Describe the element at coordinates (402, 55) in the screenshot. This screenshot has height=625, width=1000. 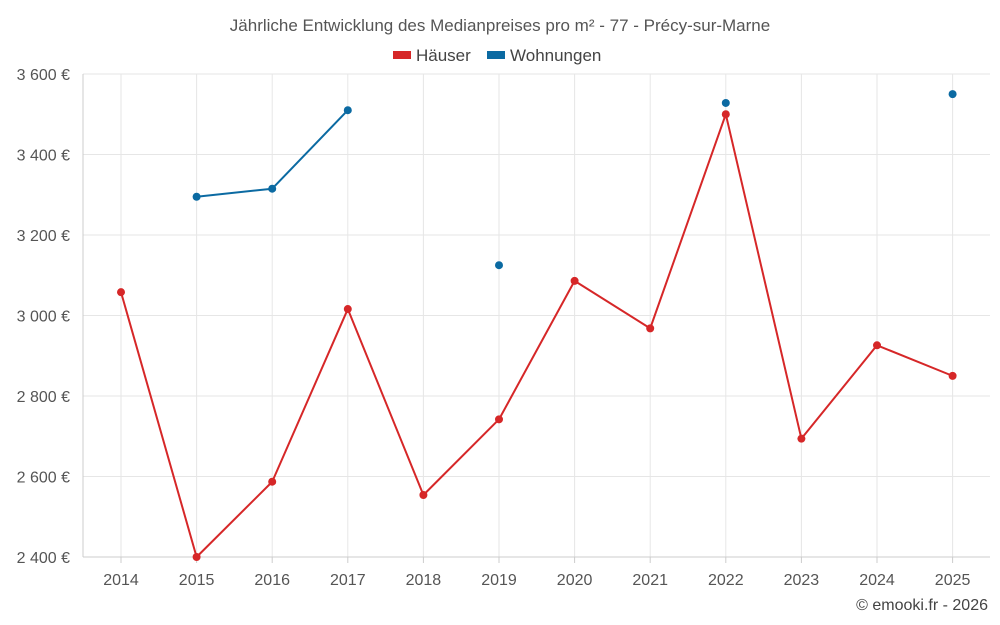
I see `legend-swatch-haeuser` at that location.